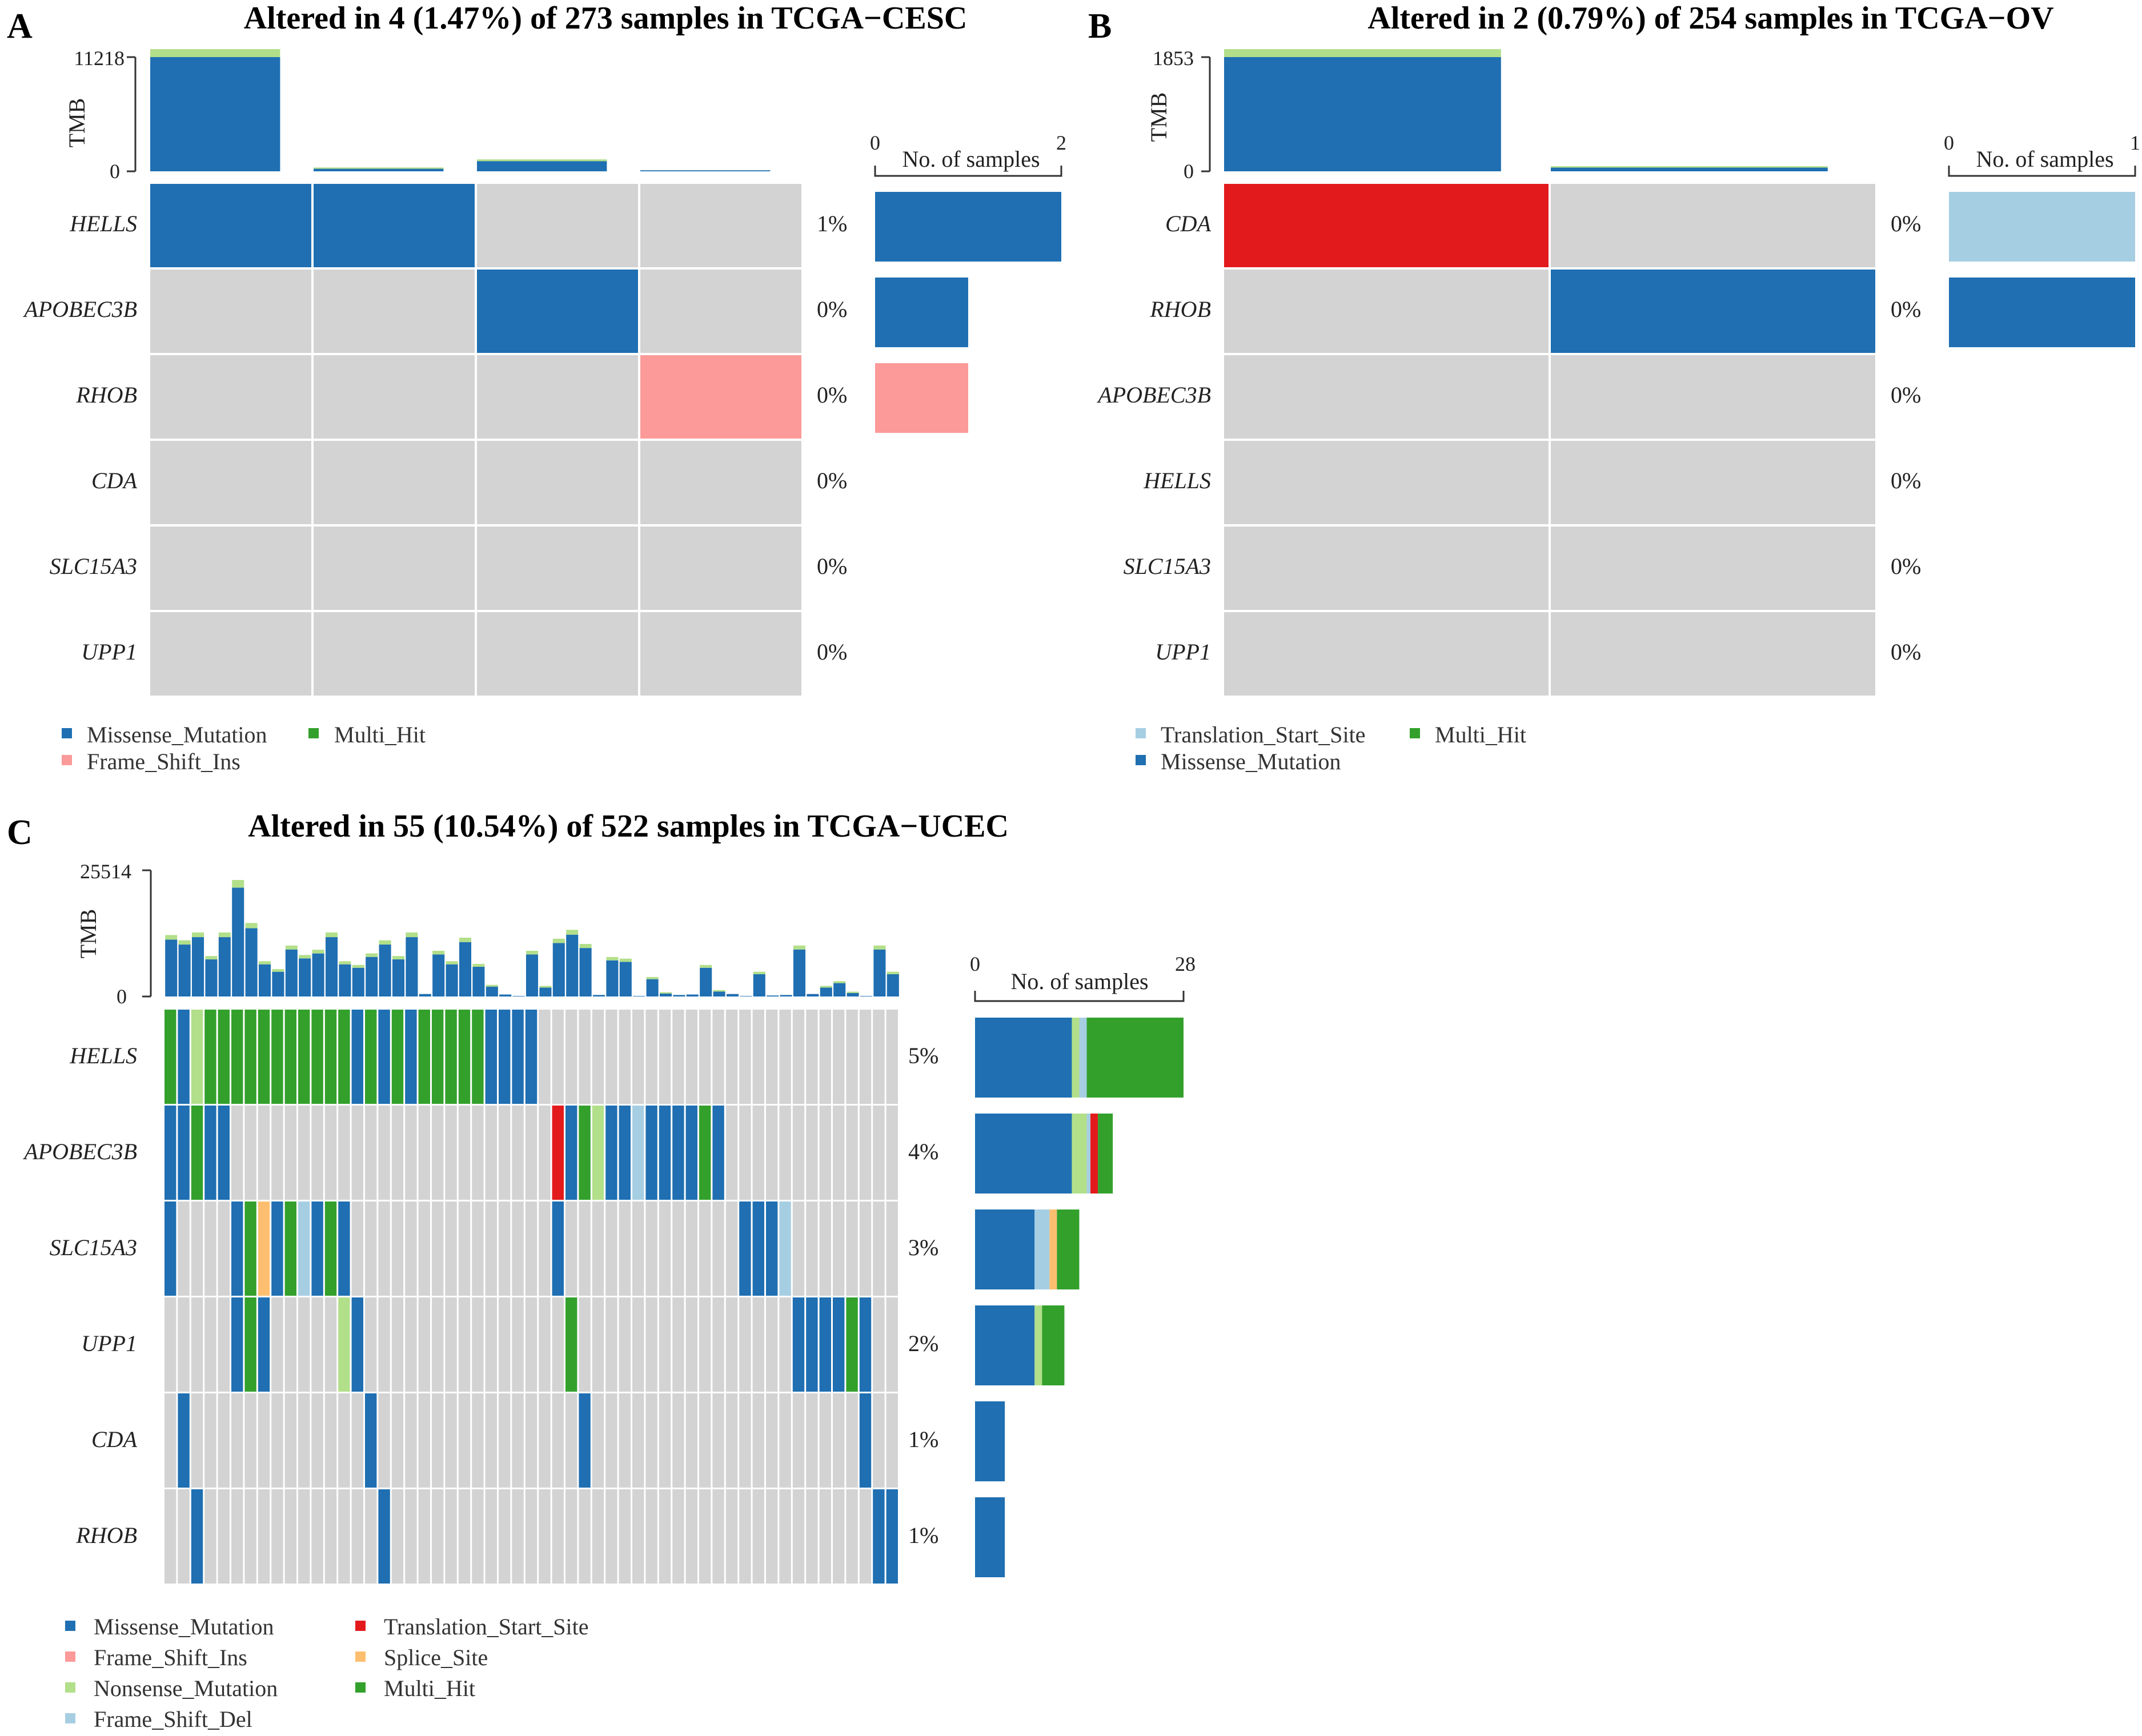 The image size is (2142, 1736). What do you see at coordinates (1189, 171) in the screenshot?
I see `panel-b-tmb-zero-tick: 0` at bounding box center [1189, 171].